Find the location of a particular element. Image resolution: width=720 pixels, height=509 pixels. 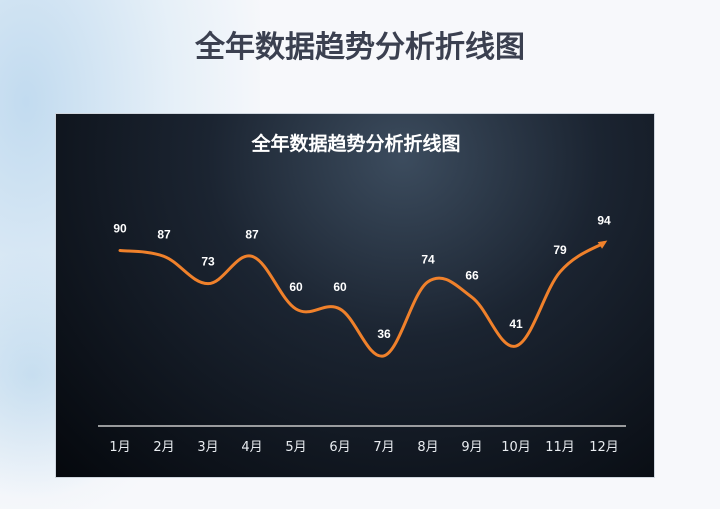

x-tick-label: 9月 is located at coordinates (471, 447).